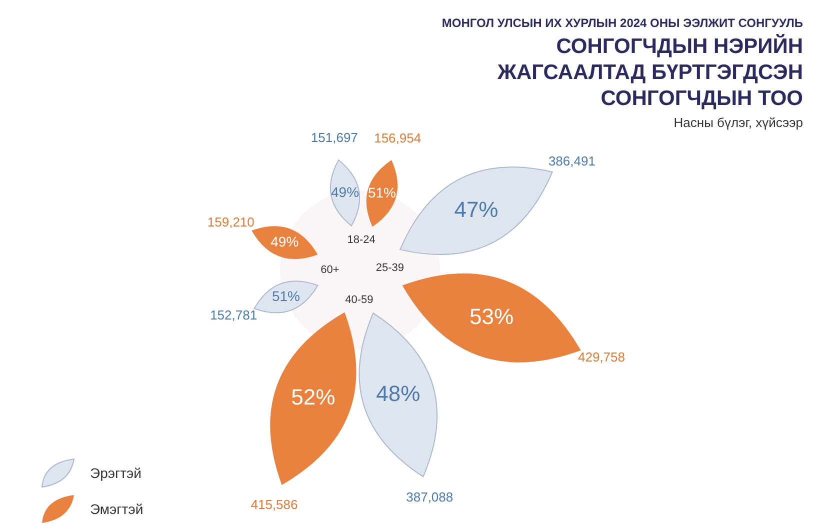  What do you see at coordinates (359, 300) in the screenshot?
I see `category-label: 40-59` at bounding box center [359, 300].